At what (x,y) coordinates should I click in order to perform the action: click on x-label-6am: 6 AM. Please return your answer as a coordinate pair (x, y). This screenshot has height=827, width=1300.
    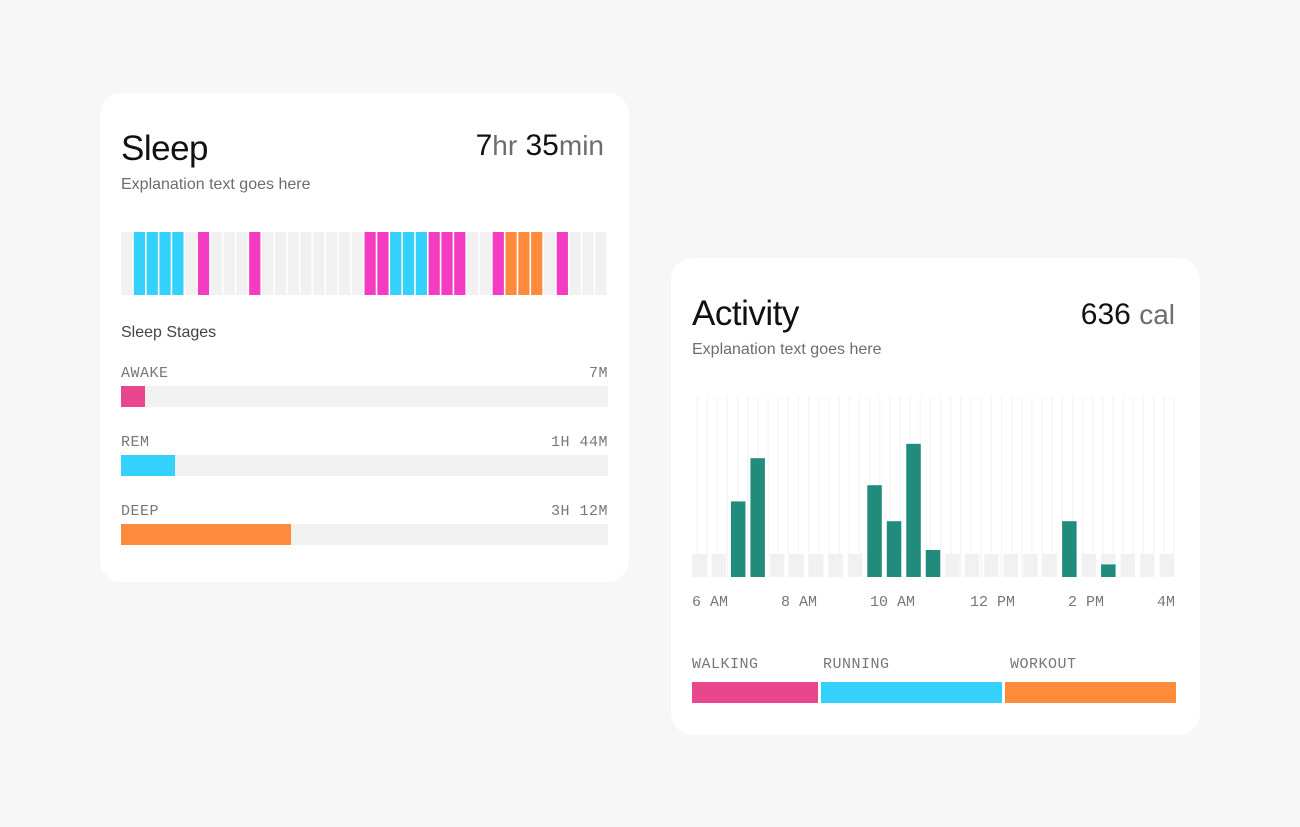
    Looking at the image, I should click on (710, 602).